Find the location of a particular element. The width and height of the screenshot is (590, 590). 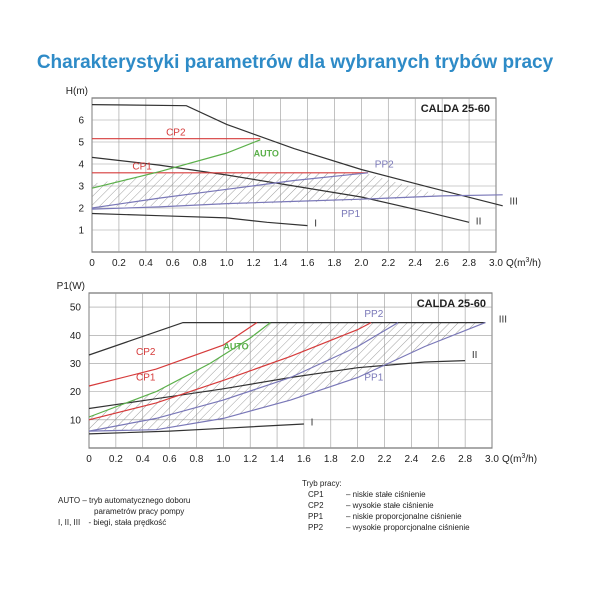

x-tick-label: 2.4 is located at coordinates (415, 263).